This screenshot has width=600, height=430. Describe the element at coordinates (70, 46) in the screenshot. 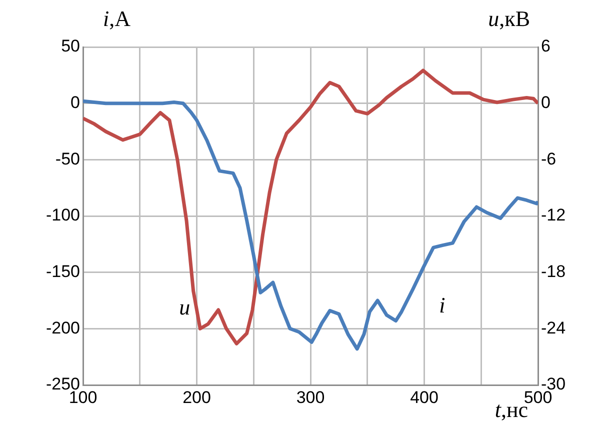

I see `y-tick-label: 50` at that location.